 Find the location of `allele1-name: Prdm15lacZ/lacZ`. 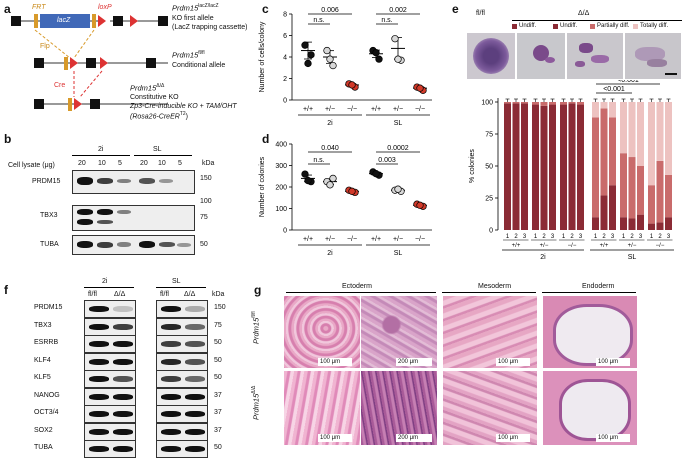

allele1-name: Prdm15lacZ/lacZ is located at coordinates (195, 8).